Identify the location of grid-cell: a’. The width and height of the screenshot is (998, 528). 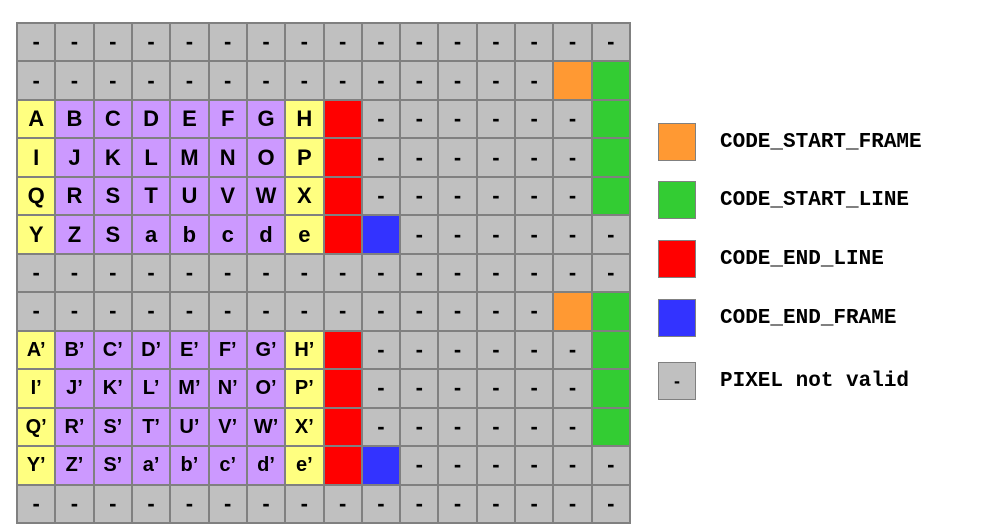
(151, 465).